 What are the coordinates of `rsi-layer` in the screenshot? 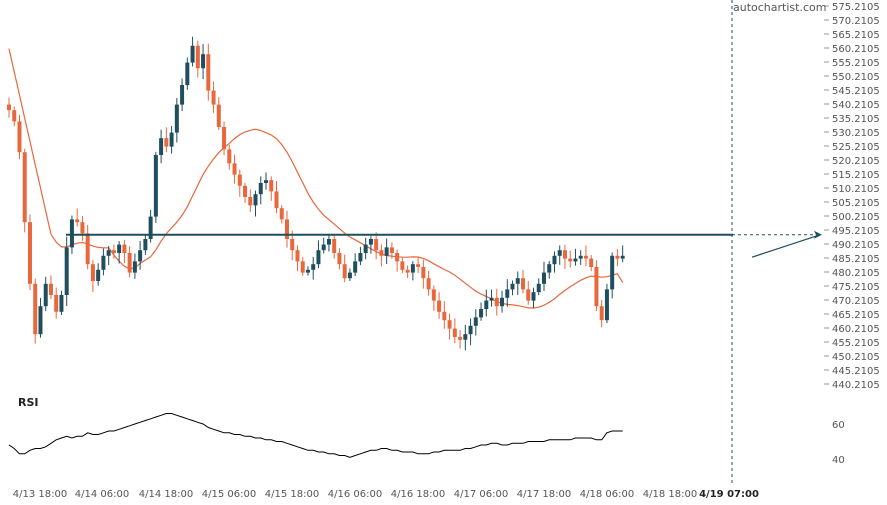 It's located at (315, 435).